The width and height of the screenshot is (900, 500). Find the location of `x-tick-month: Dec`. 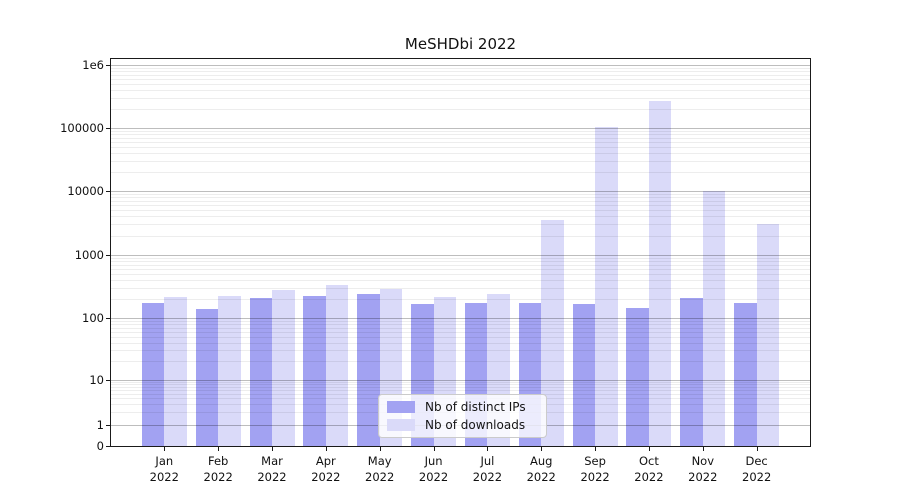

x-tick-month: Dec is located at coordinates (756, 461).